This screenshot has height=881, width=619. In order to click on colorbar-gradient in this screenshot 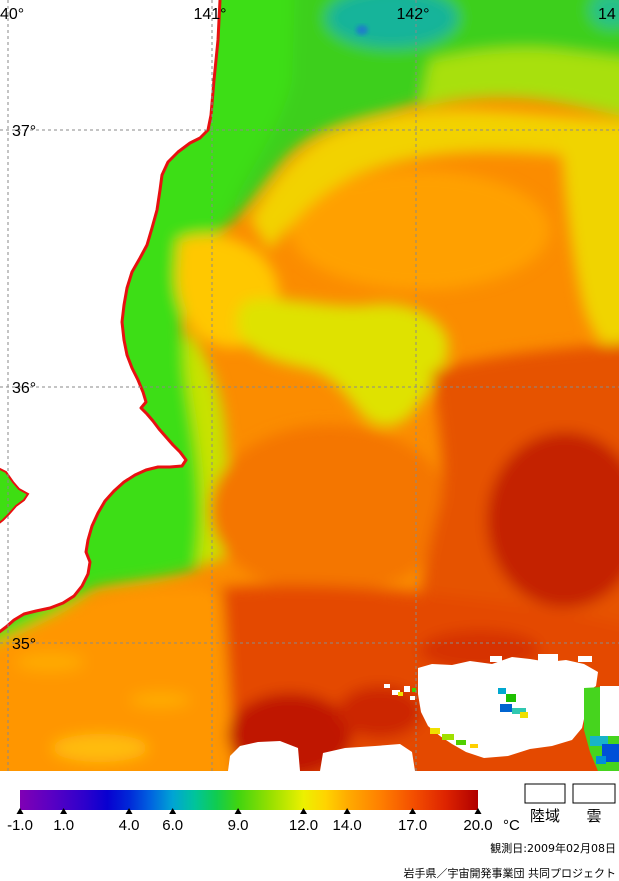, I will do `click(249, 800)`.